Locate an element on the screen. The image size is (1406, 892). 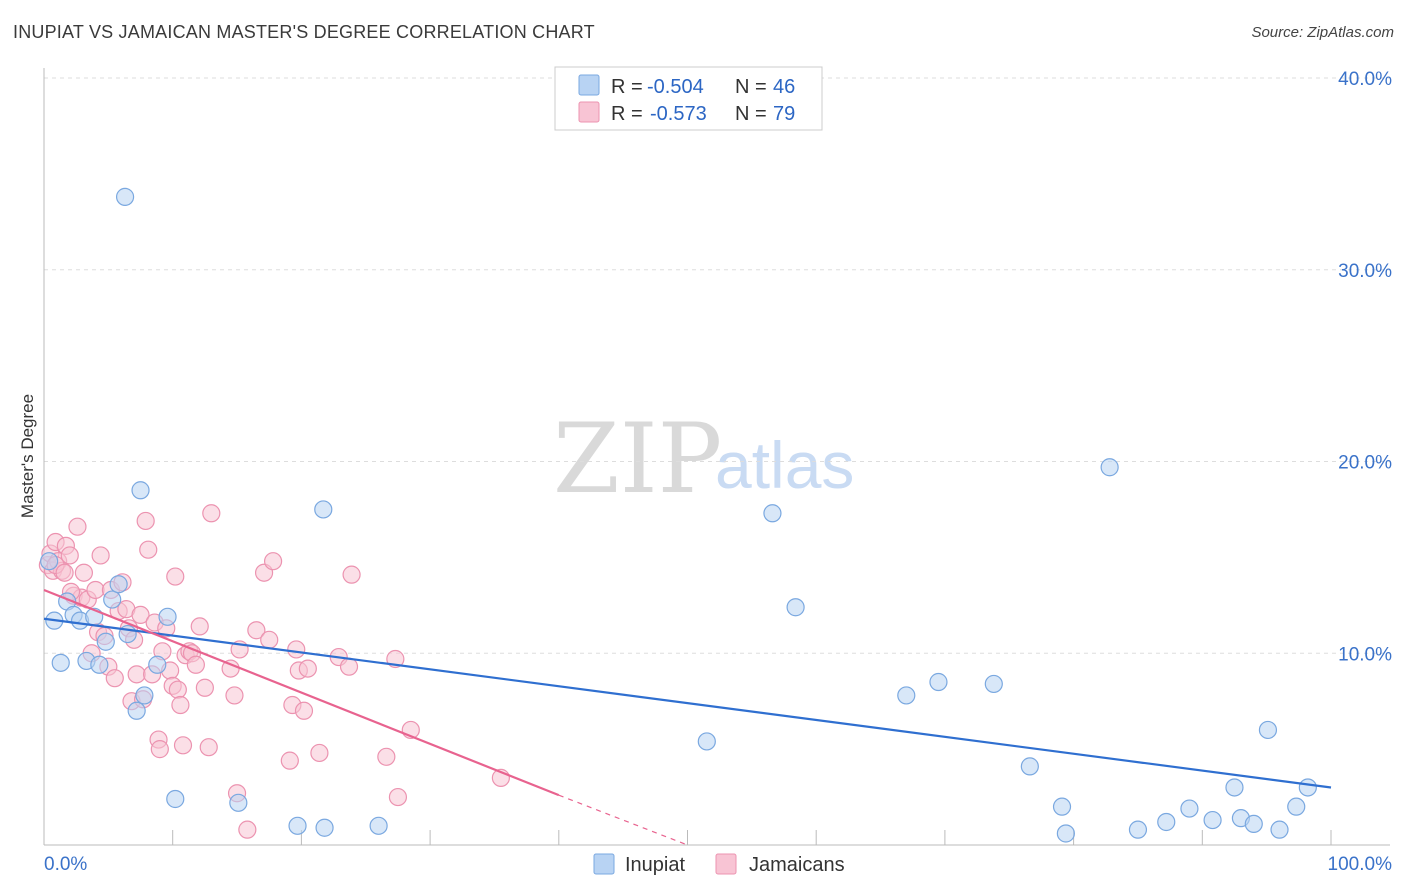
stats-box: R = -0.504 N = 46 R = -0.573 N = 79 is located at coordinates (688, 98).